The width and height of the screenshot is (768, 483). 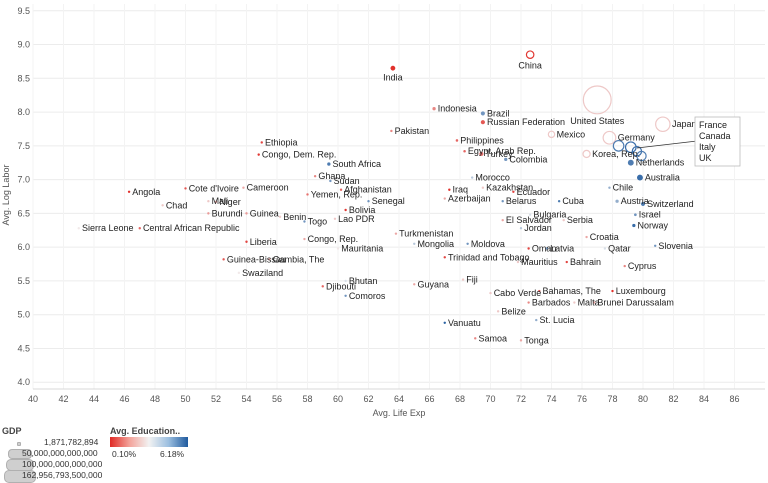 What do you see at coordinates (566, 262) in the screenshot?
I see `point-bahrain` at bounding box center [566, 262].